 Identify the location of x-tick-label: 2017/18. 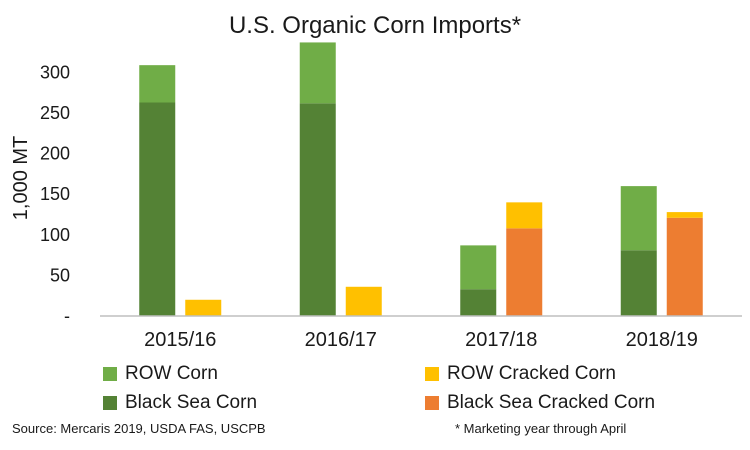
(501, 340).